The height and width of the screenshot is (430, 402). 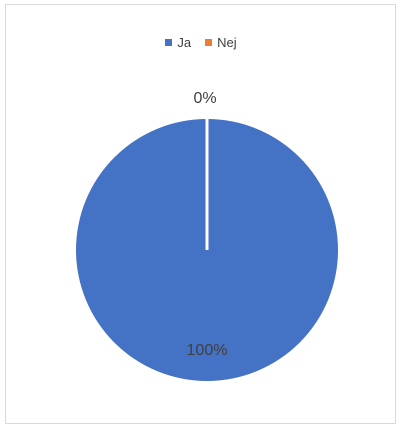 I want to click on legend-label-nej: Nej, so click(x=227, y=42).